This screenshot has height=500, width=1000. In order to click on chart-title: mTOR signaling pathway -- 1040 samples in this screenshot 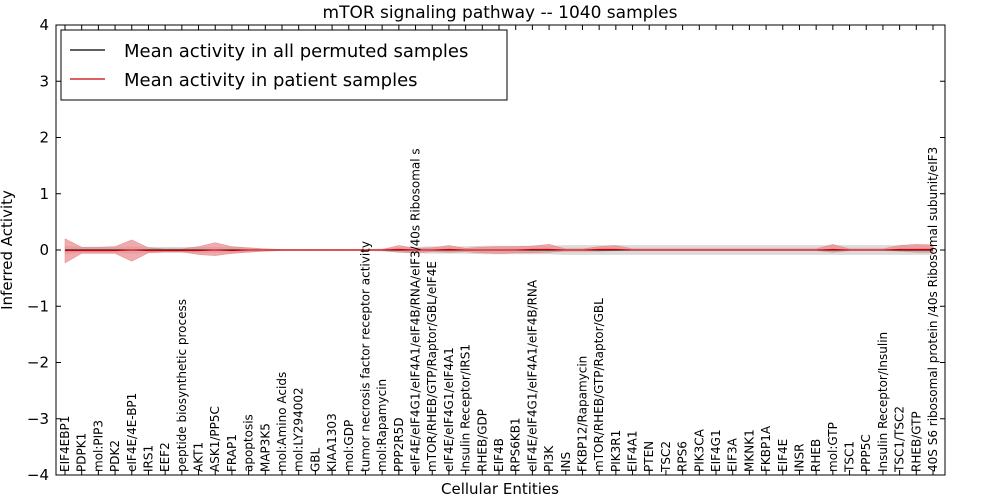, I will do `click(500, 13)`.